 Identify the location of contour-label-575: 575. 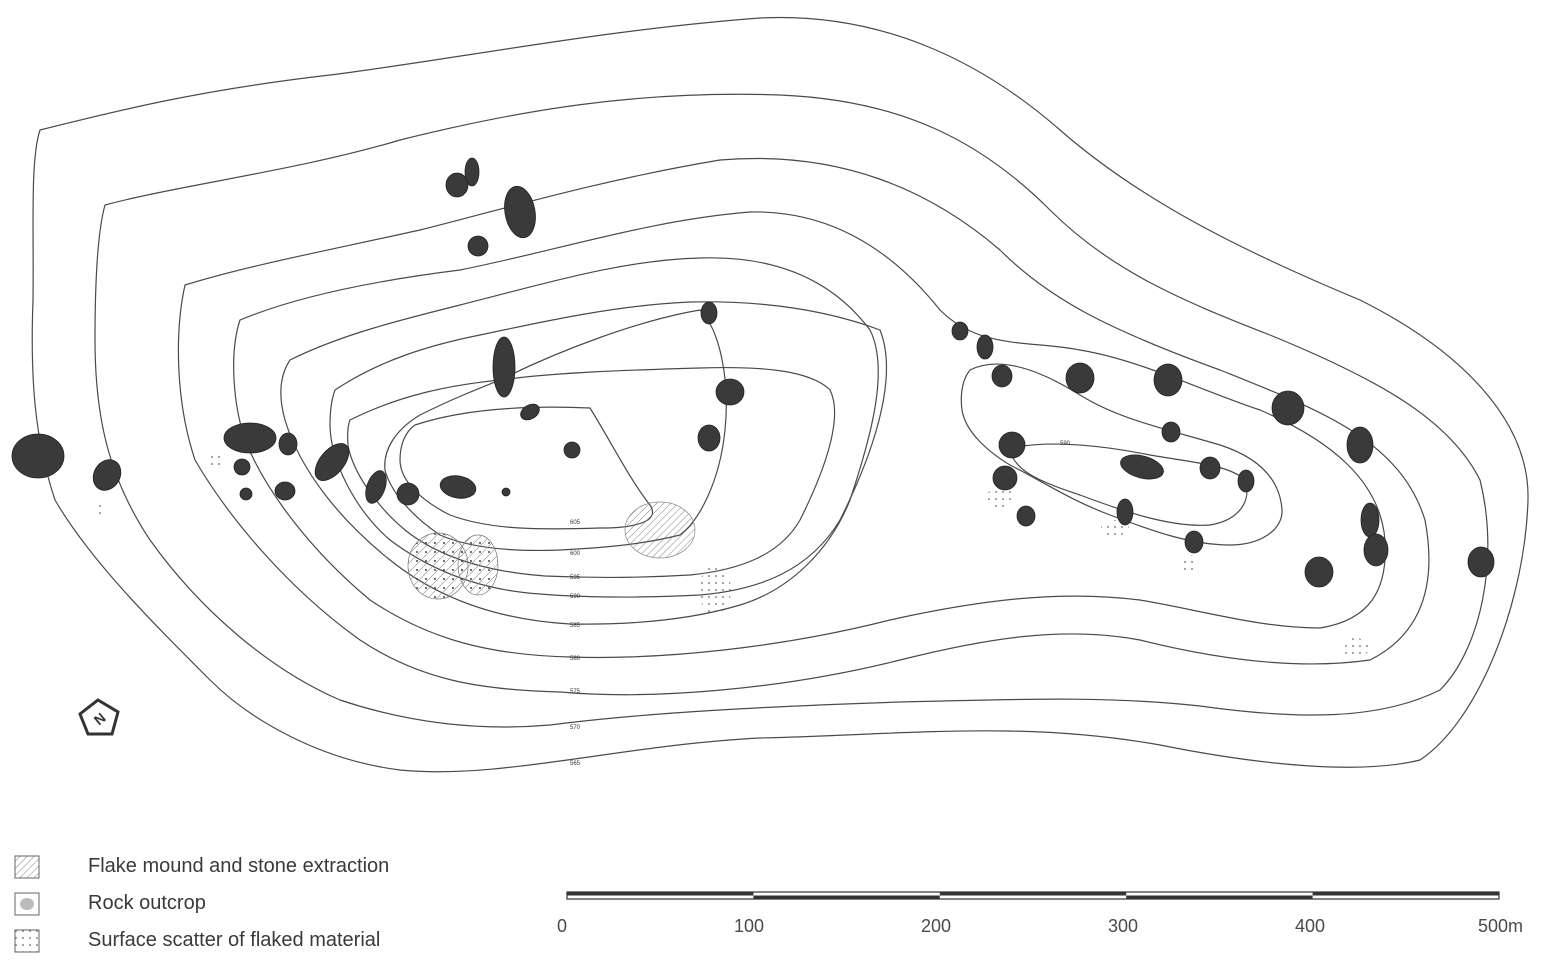
(575, 692).